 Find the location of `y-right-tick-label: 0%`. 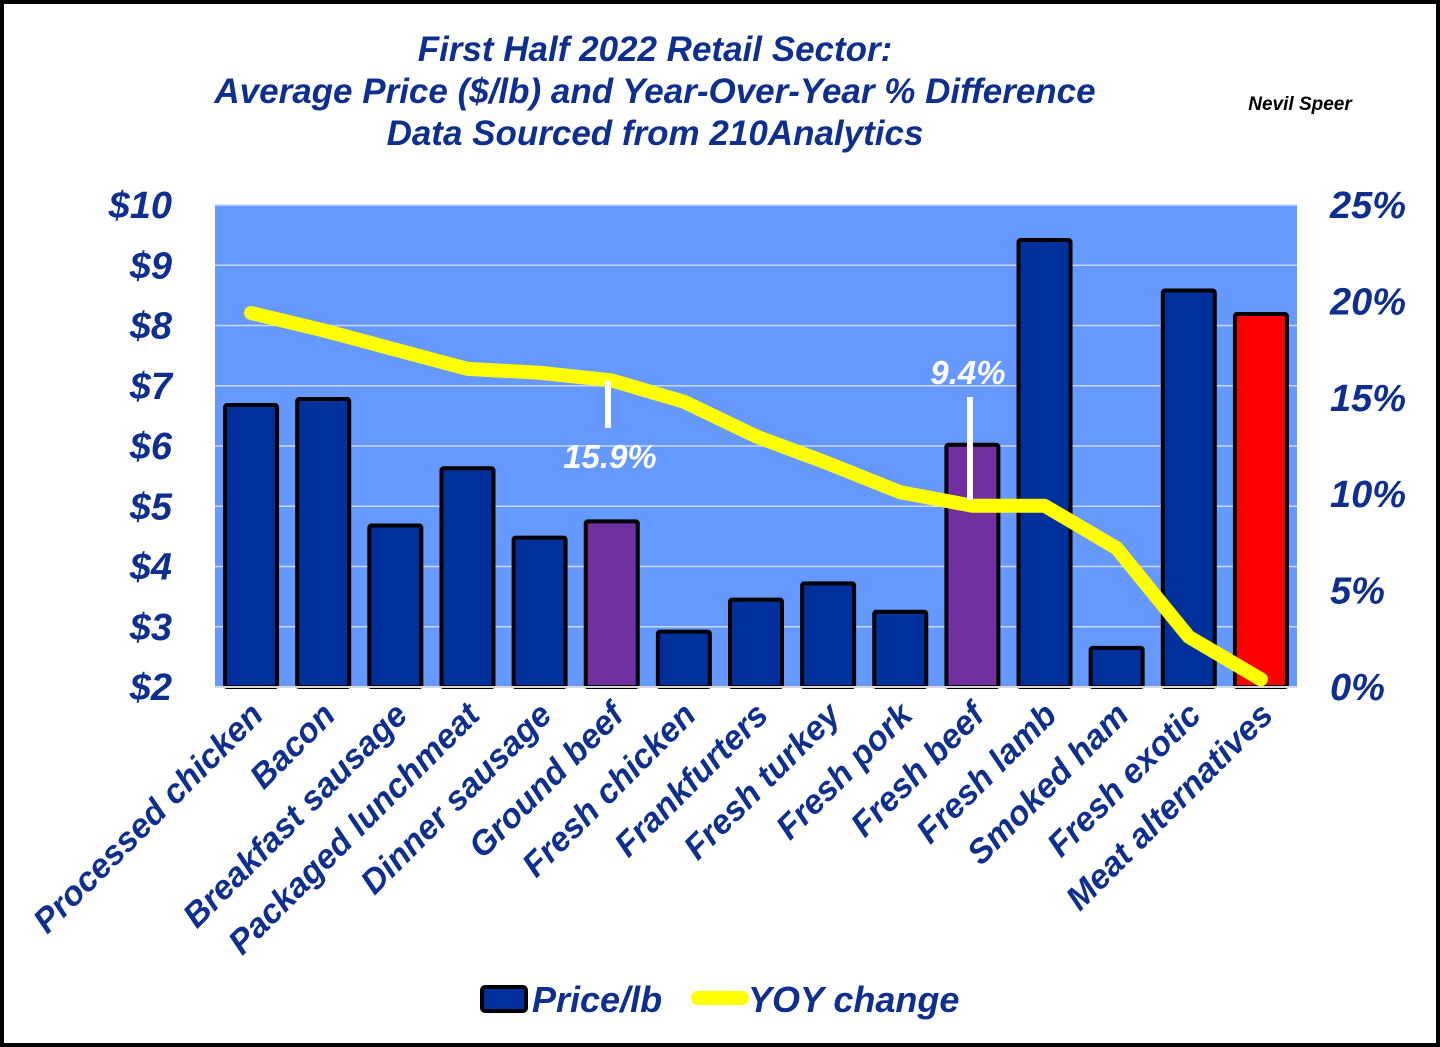

y-right-tick-label: 0% is located at coordinates (1357, 688).